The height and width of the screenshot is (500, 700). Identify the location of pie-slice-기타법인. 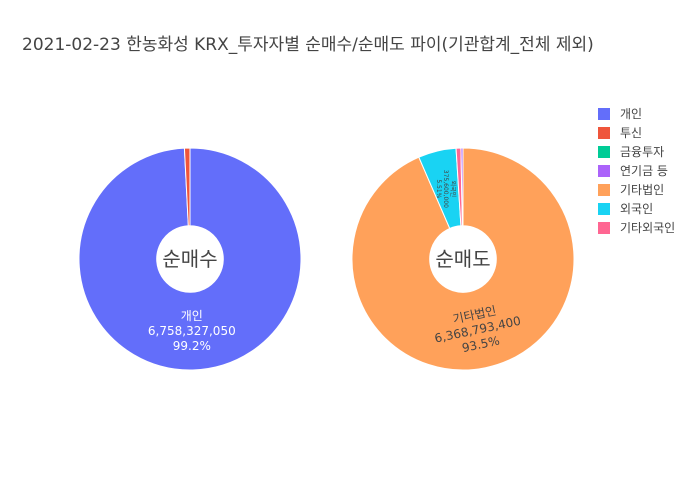
(463, 259).